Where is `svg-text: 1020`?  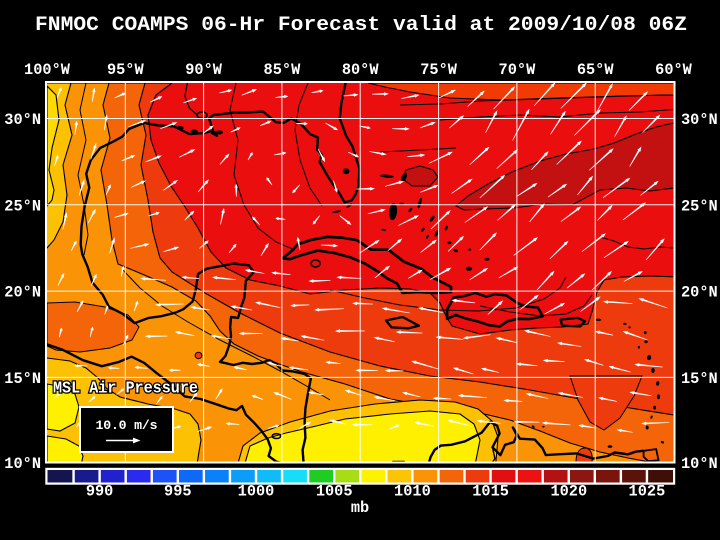
svg-text: 1020 is located at coordinates (568, 492).